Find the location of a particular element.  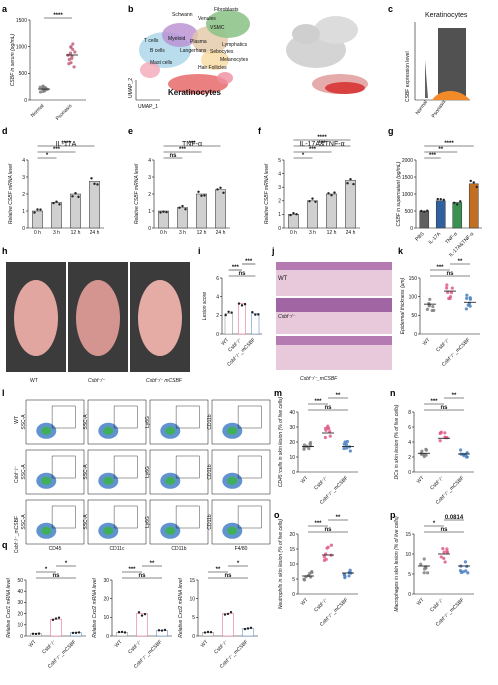

umap-ylabel: UMAP_2 is located at coordinates (131, 88).